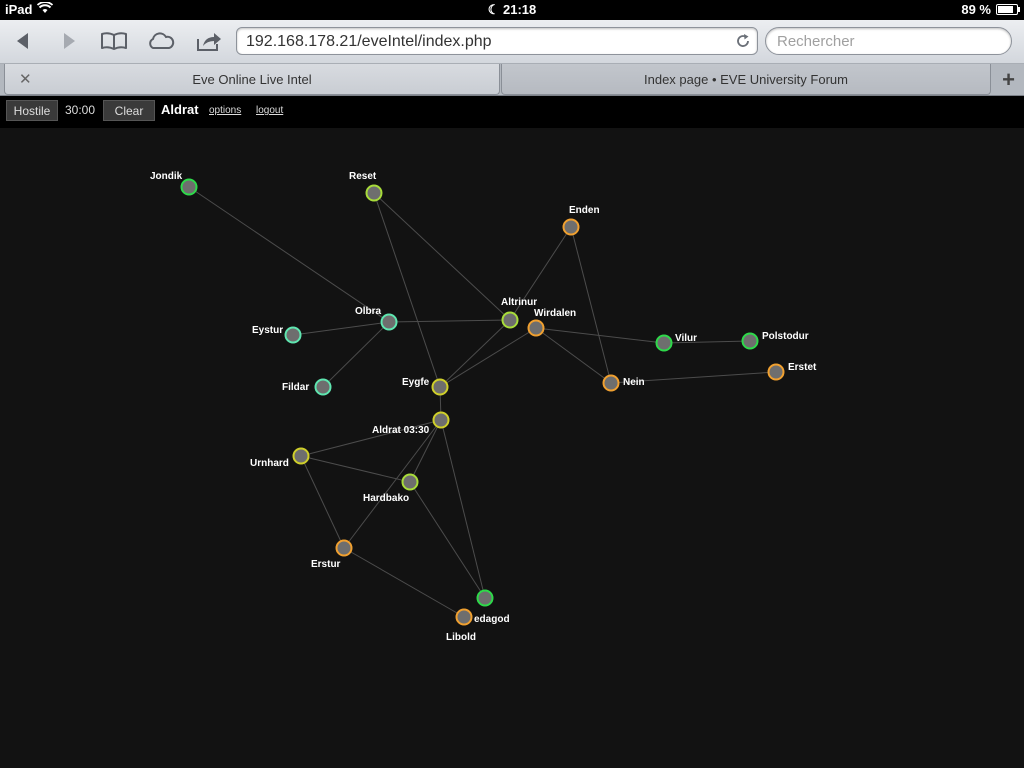 The height and width of the screenshot is (768, 1024). I want to click on system-label: Urnhard, so click(269, 463).